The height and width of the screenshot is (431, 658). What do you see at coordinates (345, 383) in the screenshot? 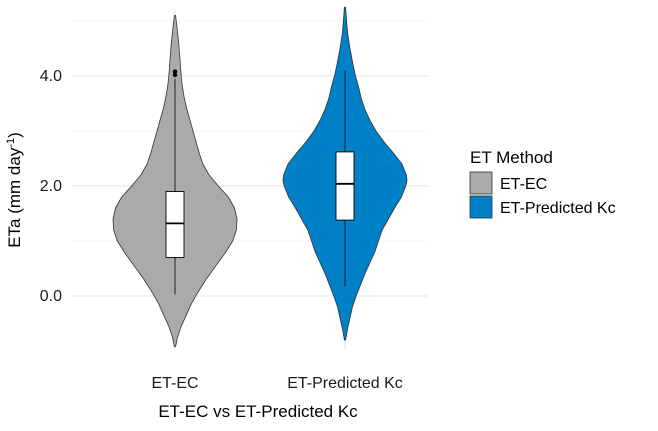
I see `x-tick-label: ET-Predicted Kc` at bounding box center [345, 383].